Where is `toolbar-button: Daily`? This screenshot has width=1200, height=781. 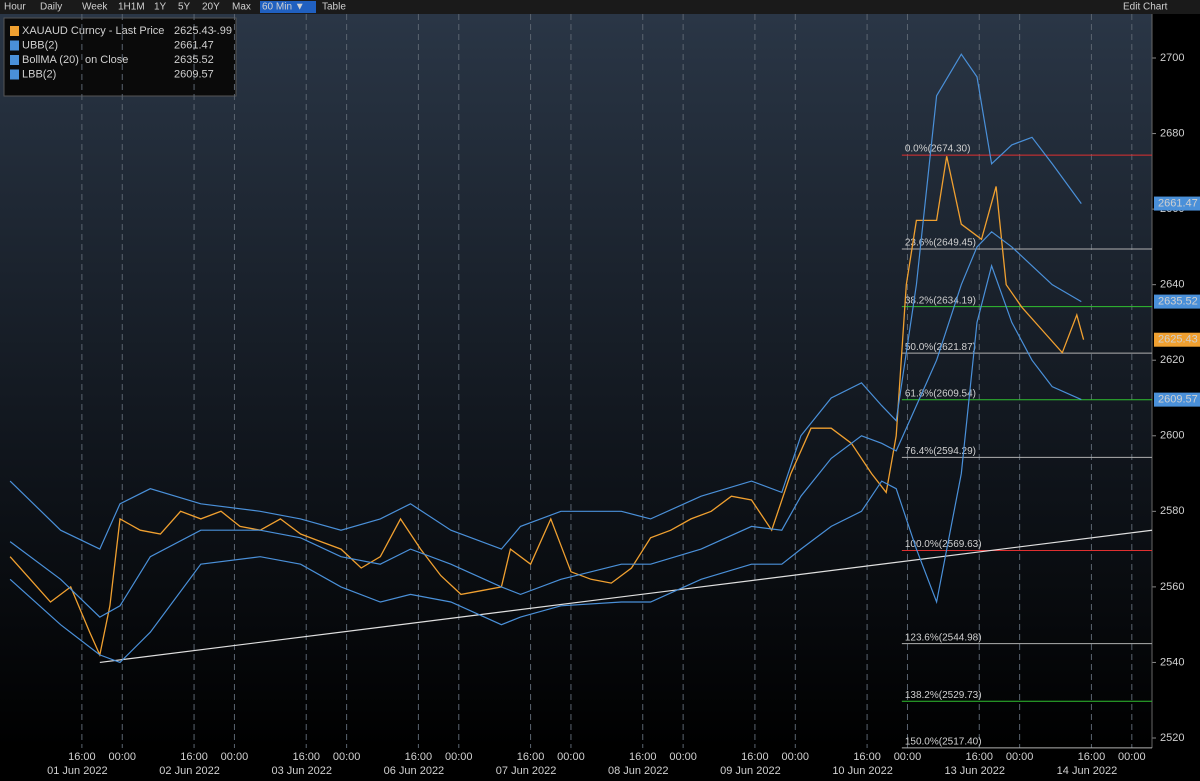
toolbar-button: Daily is located at coordinates (51, 7).